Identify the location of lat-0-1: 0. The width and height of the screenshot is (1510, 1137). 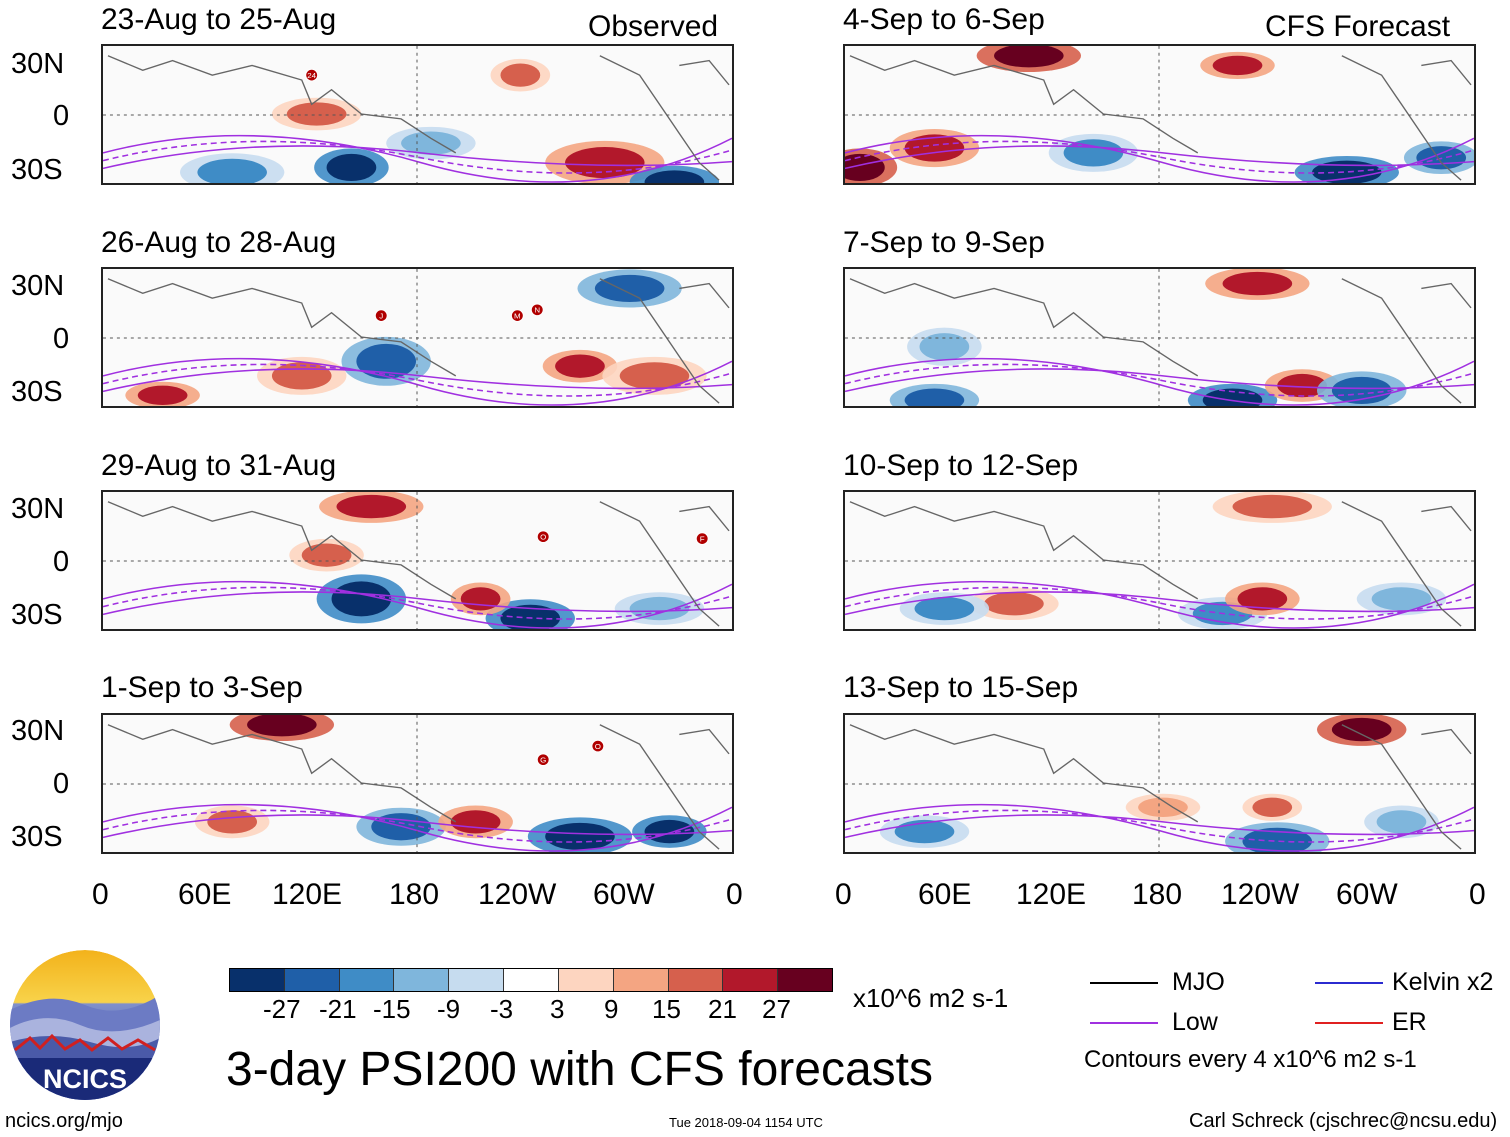
(61, 116).